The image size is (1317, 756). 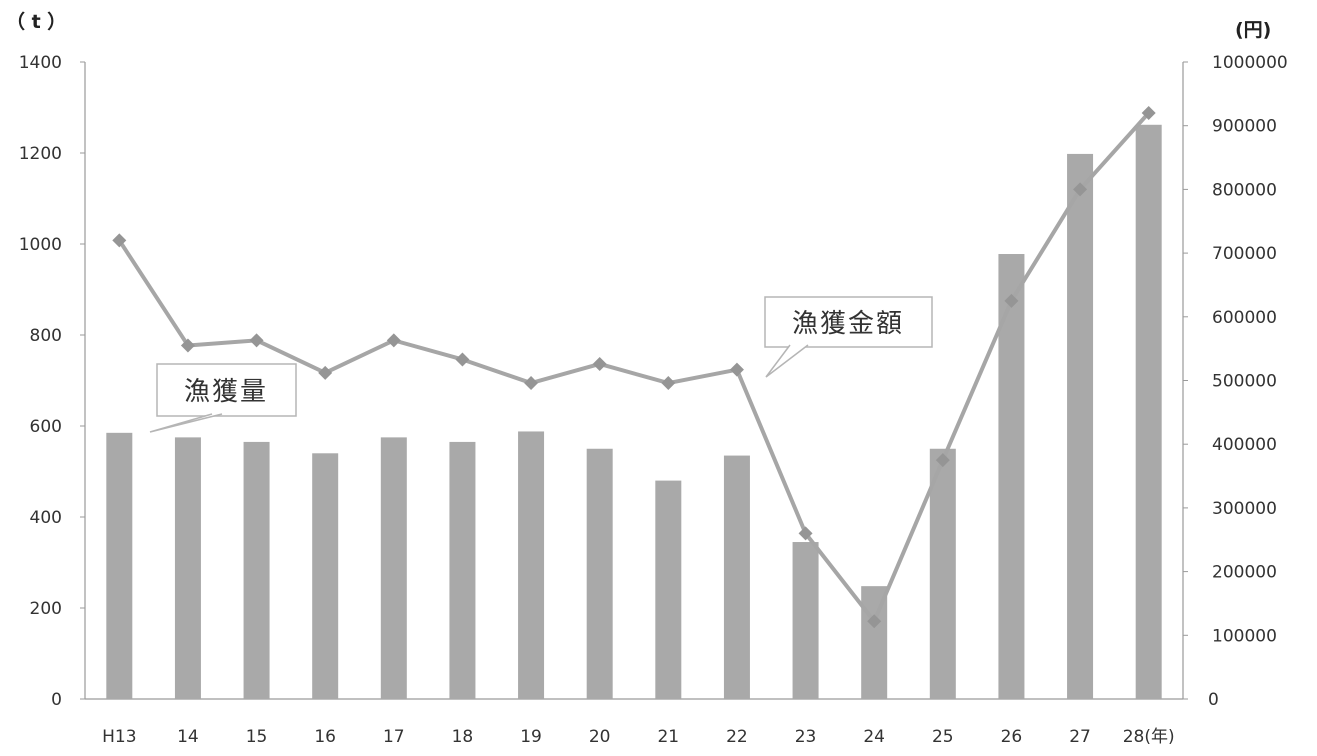 What do you see at coordinates (36, 21) in the screenshot?
I see `left-axis-unit: （ t ）` at bounding box center [36, 21].